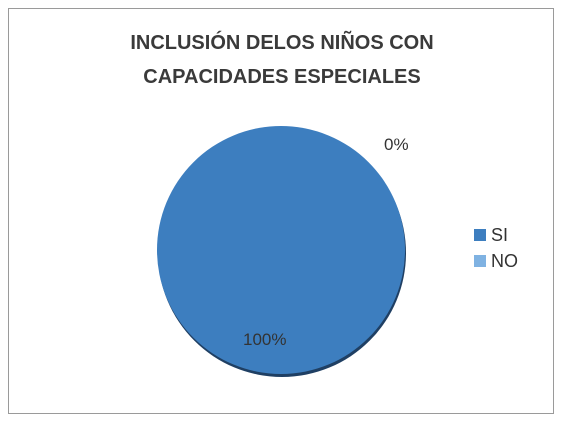 Image resolution: width=564 pixels, height=423 pixels. I want to click on legend: SI NO, so click(496, 248).